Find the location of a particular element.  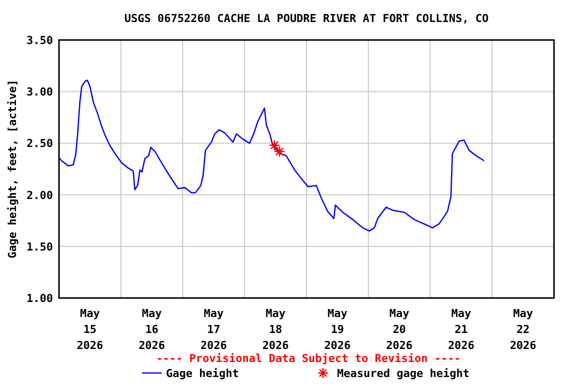

y-tick-label: 1.50 is located at coordinates (39, 247).